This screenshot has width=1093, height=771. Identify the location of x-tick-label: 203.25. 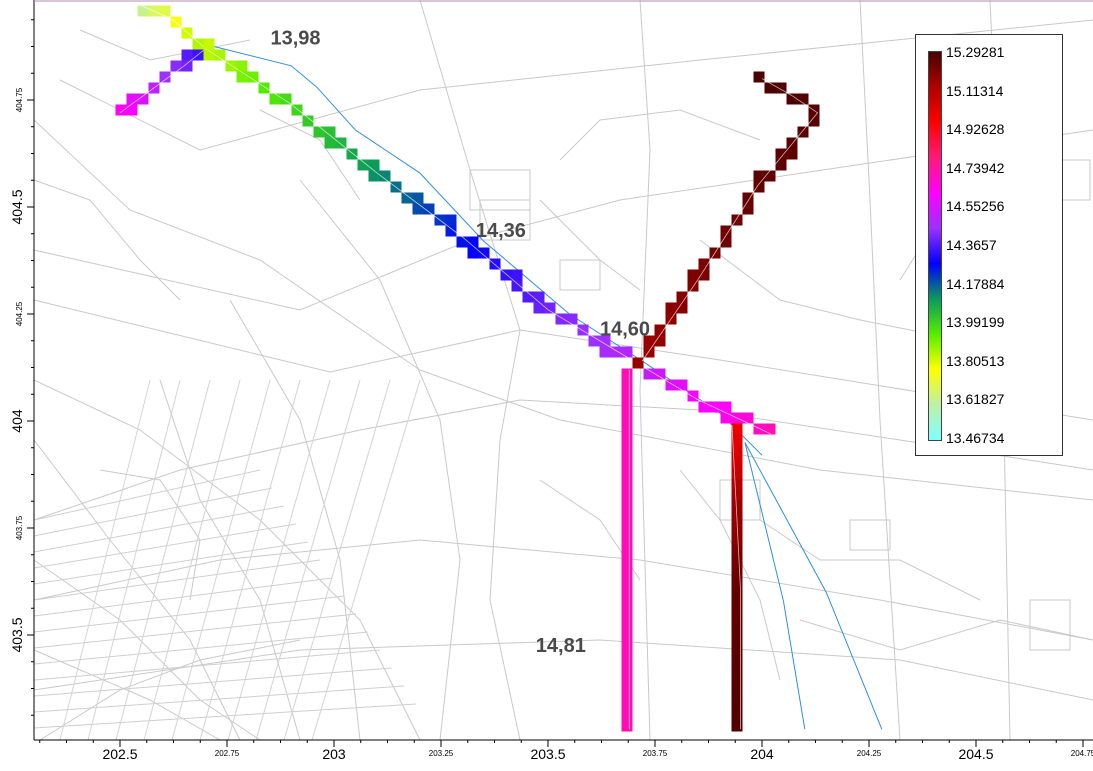
(441, 753).